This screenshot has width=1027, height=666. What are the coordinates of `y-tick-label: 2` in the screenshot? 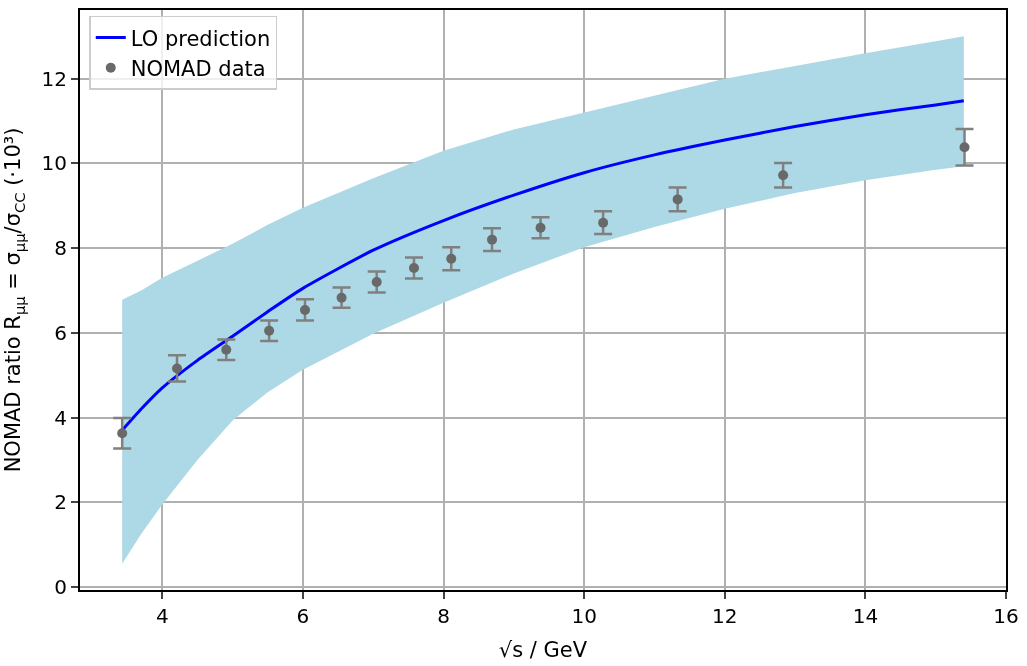 It's located at (60, 502).